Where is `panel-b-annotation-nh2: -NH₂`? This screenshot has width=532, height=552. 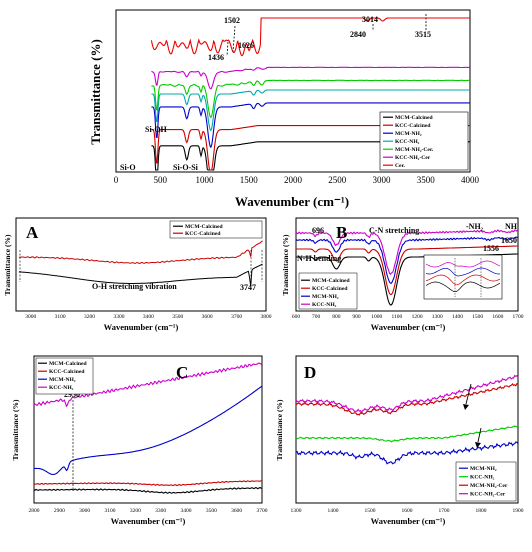
panel-b-annotation-nh2: -NH₂ is located at coordinates (475, 226).